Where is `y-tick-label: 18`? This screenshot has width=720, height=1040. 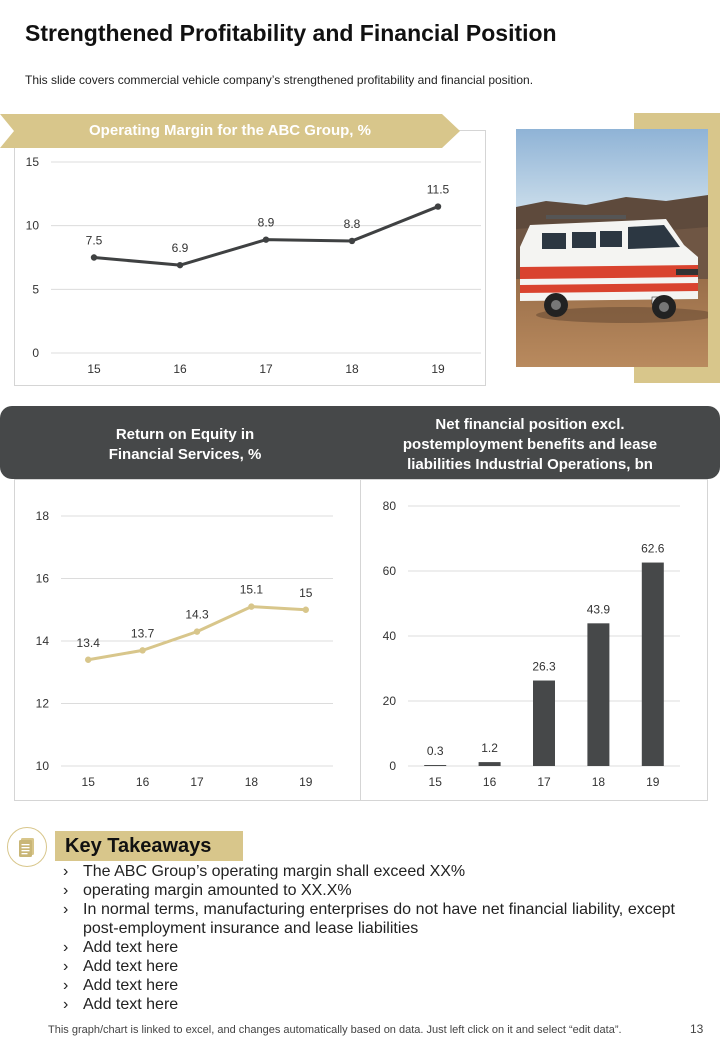 y-tick-label: 18 is located at coordinates (43, 516).